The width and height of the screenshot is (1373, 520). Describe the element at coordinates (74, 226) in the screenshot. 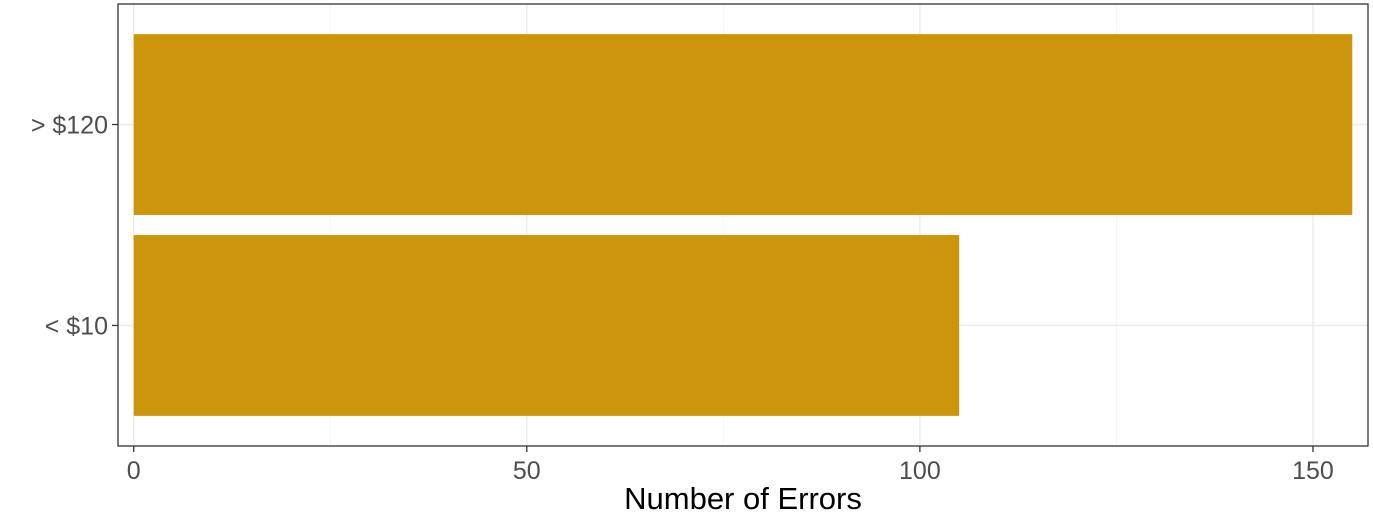

I see `y-axis: < $10 > $120` at that location.